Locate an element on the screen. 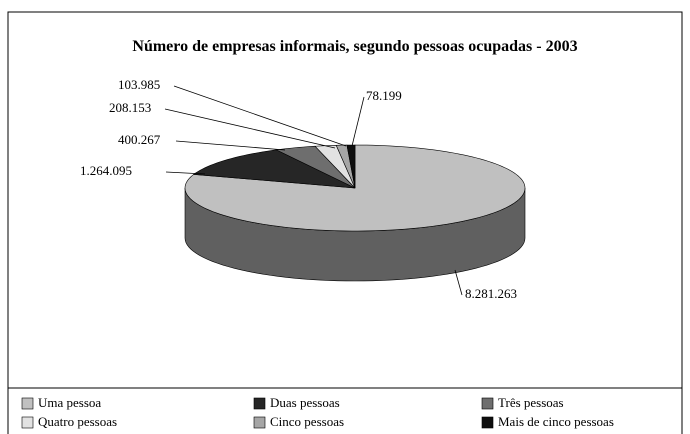 This screenshot has height=434, width=690. legend-label: Mais de cinco pessoas is located at coordinates (556, 421).